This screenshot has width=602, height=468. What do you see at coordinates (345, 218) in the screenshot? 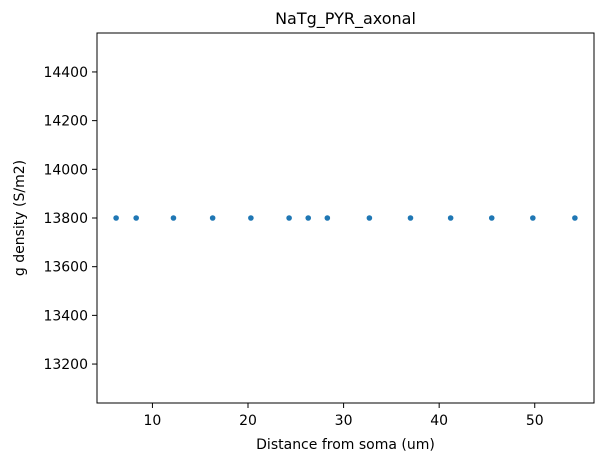
I see `data-points` at bounding box center [345, 218].